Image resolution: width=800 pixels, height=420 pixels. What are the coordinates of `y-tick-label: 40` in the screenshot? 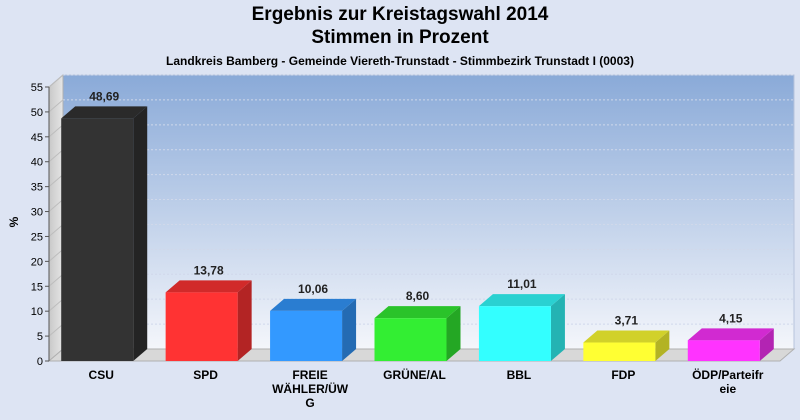 It's located at (37, 163).